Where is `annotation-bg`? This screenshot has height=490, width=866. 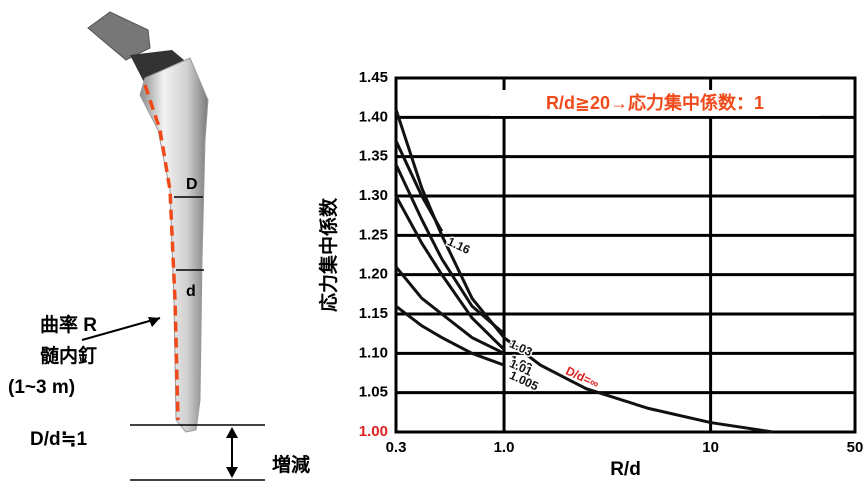 annotation-bg is located at coordinates (655, 103).